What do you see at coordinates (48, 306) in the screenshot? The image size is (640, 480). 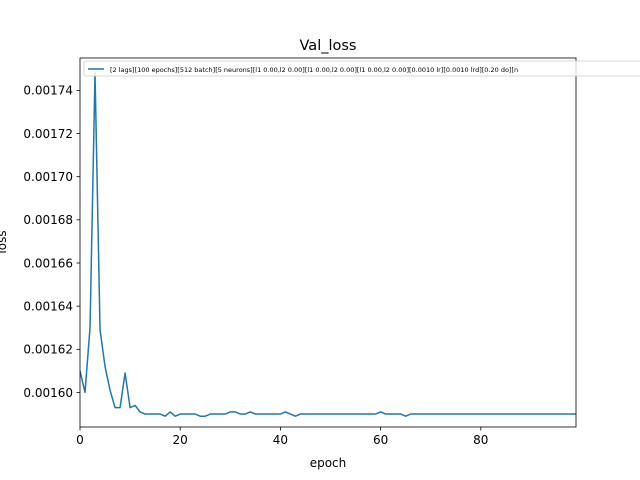 I see `y-tick-label: 0.00164` at bounding box center [48, 306].